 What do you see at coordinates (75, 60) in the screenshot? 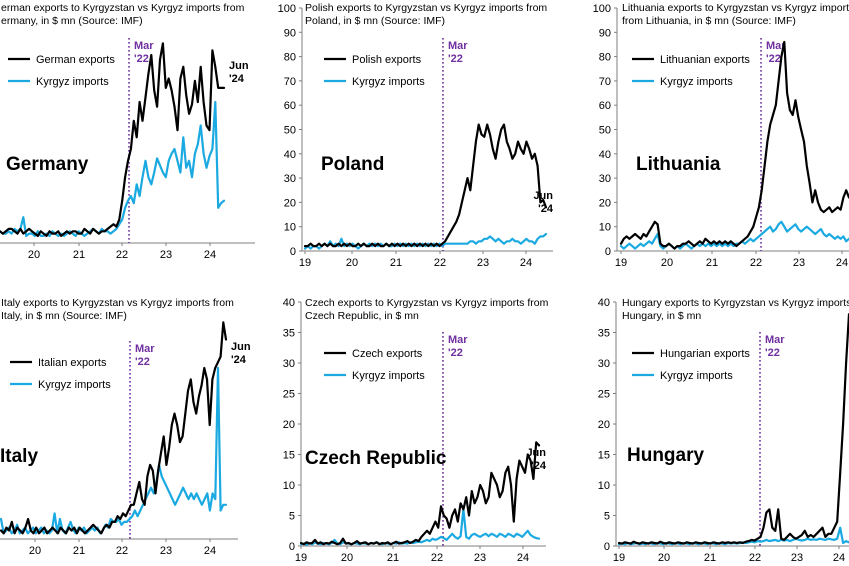
I see `legend-exports-label: German exports` at bounding box center [75, 60].